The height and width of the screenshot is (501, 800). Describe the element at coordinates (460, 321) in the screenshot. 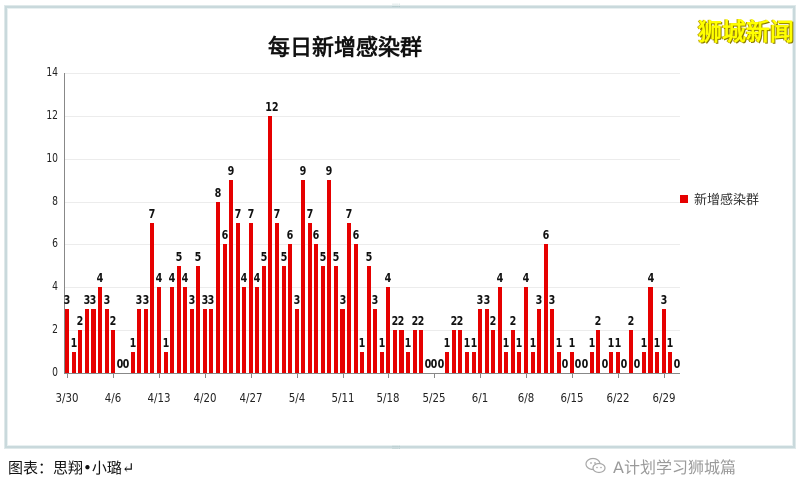

I see `data-label: 2` at that location.